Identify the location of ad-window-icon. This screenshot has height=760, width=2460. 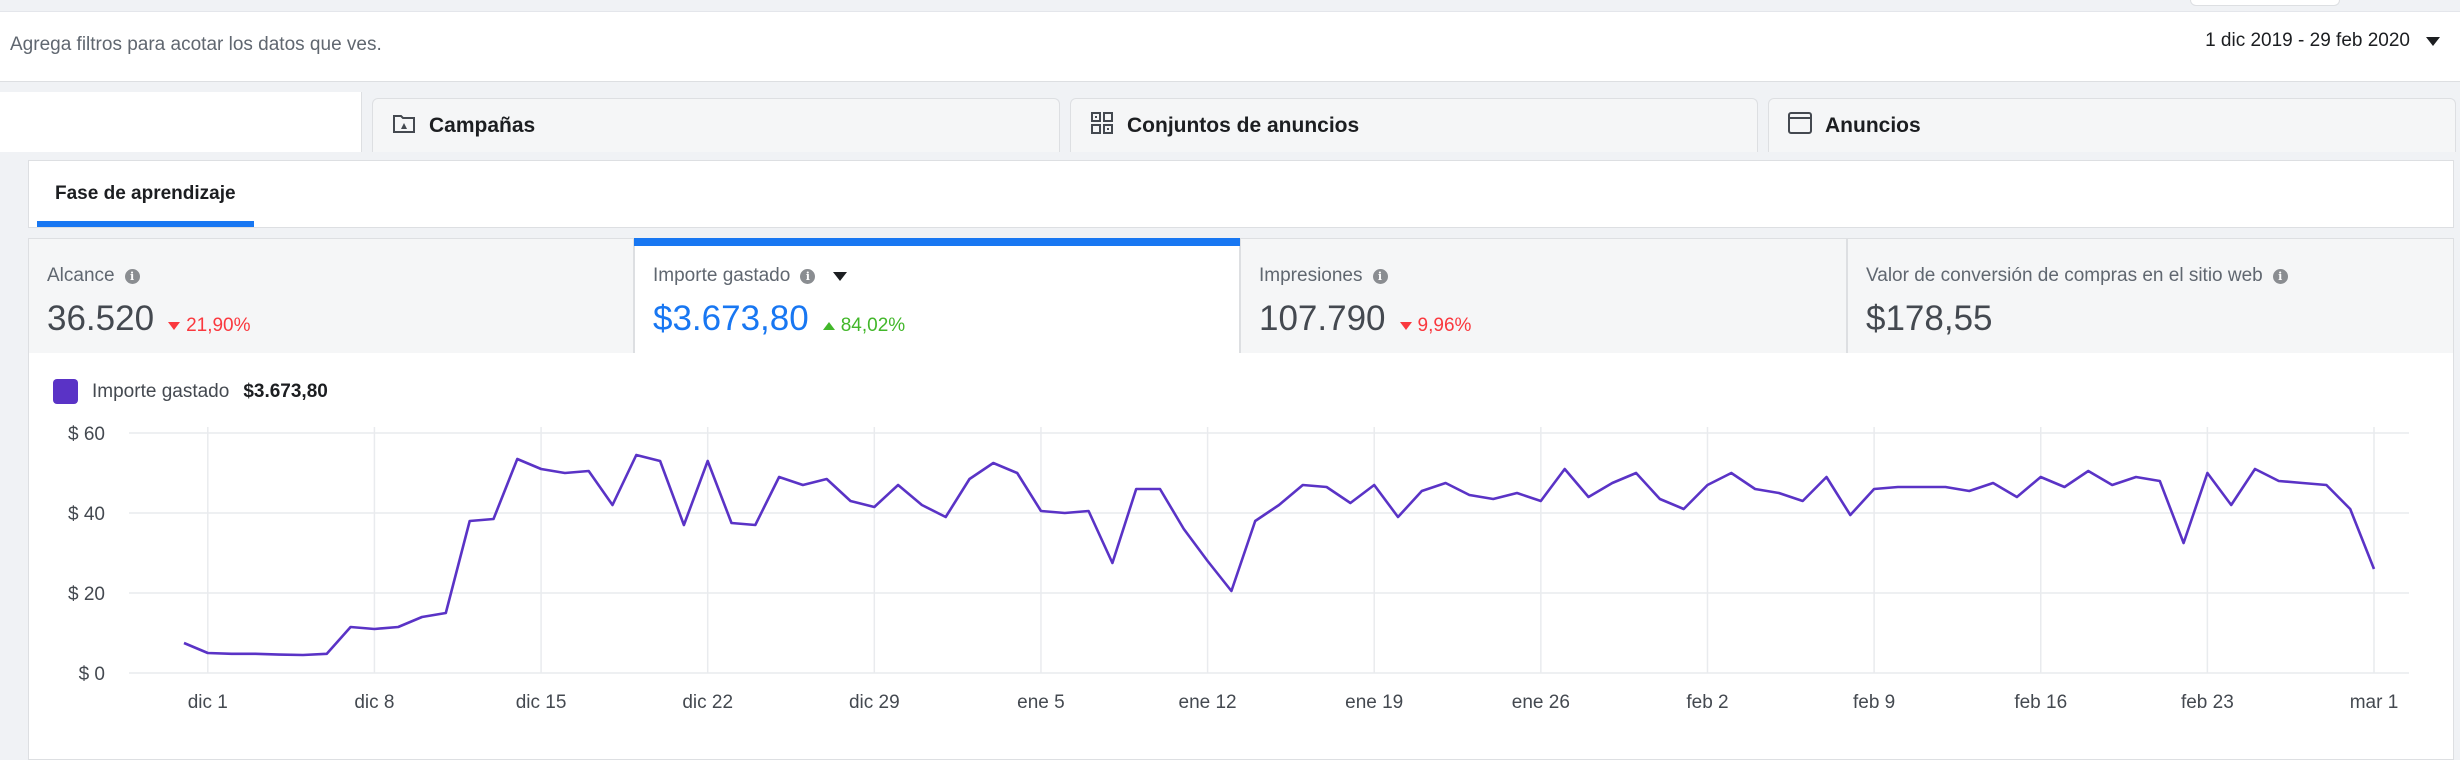
(1800, 126).